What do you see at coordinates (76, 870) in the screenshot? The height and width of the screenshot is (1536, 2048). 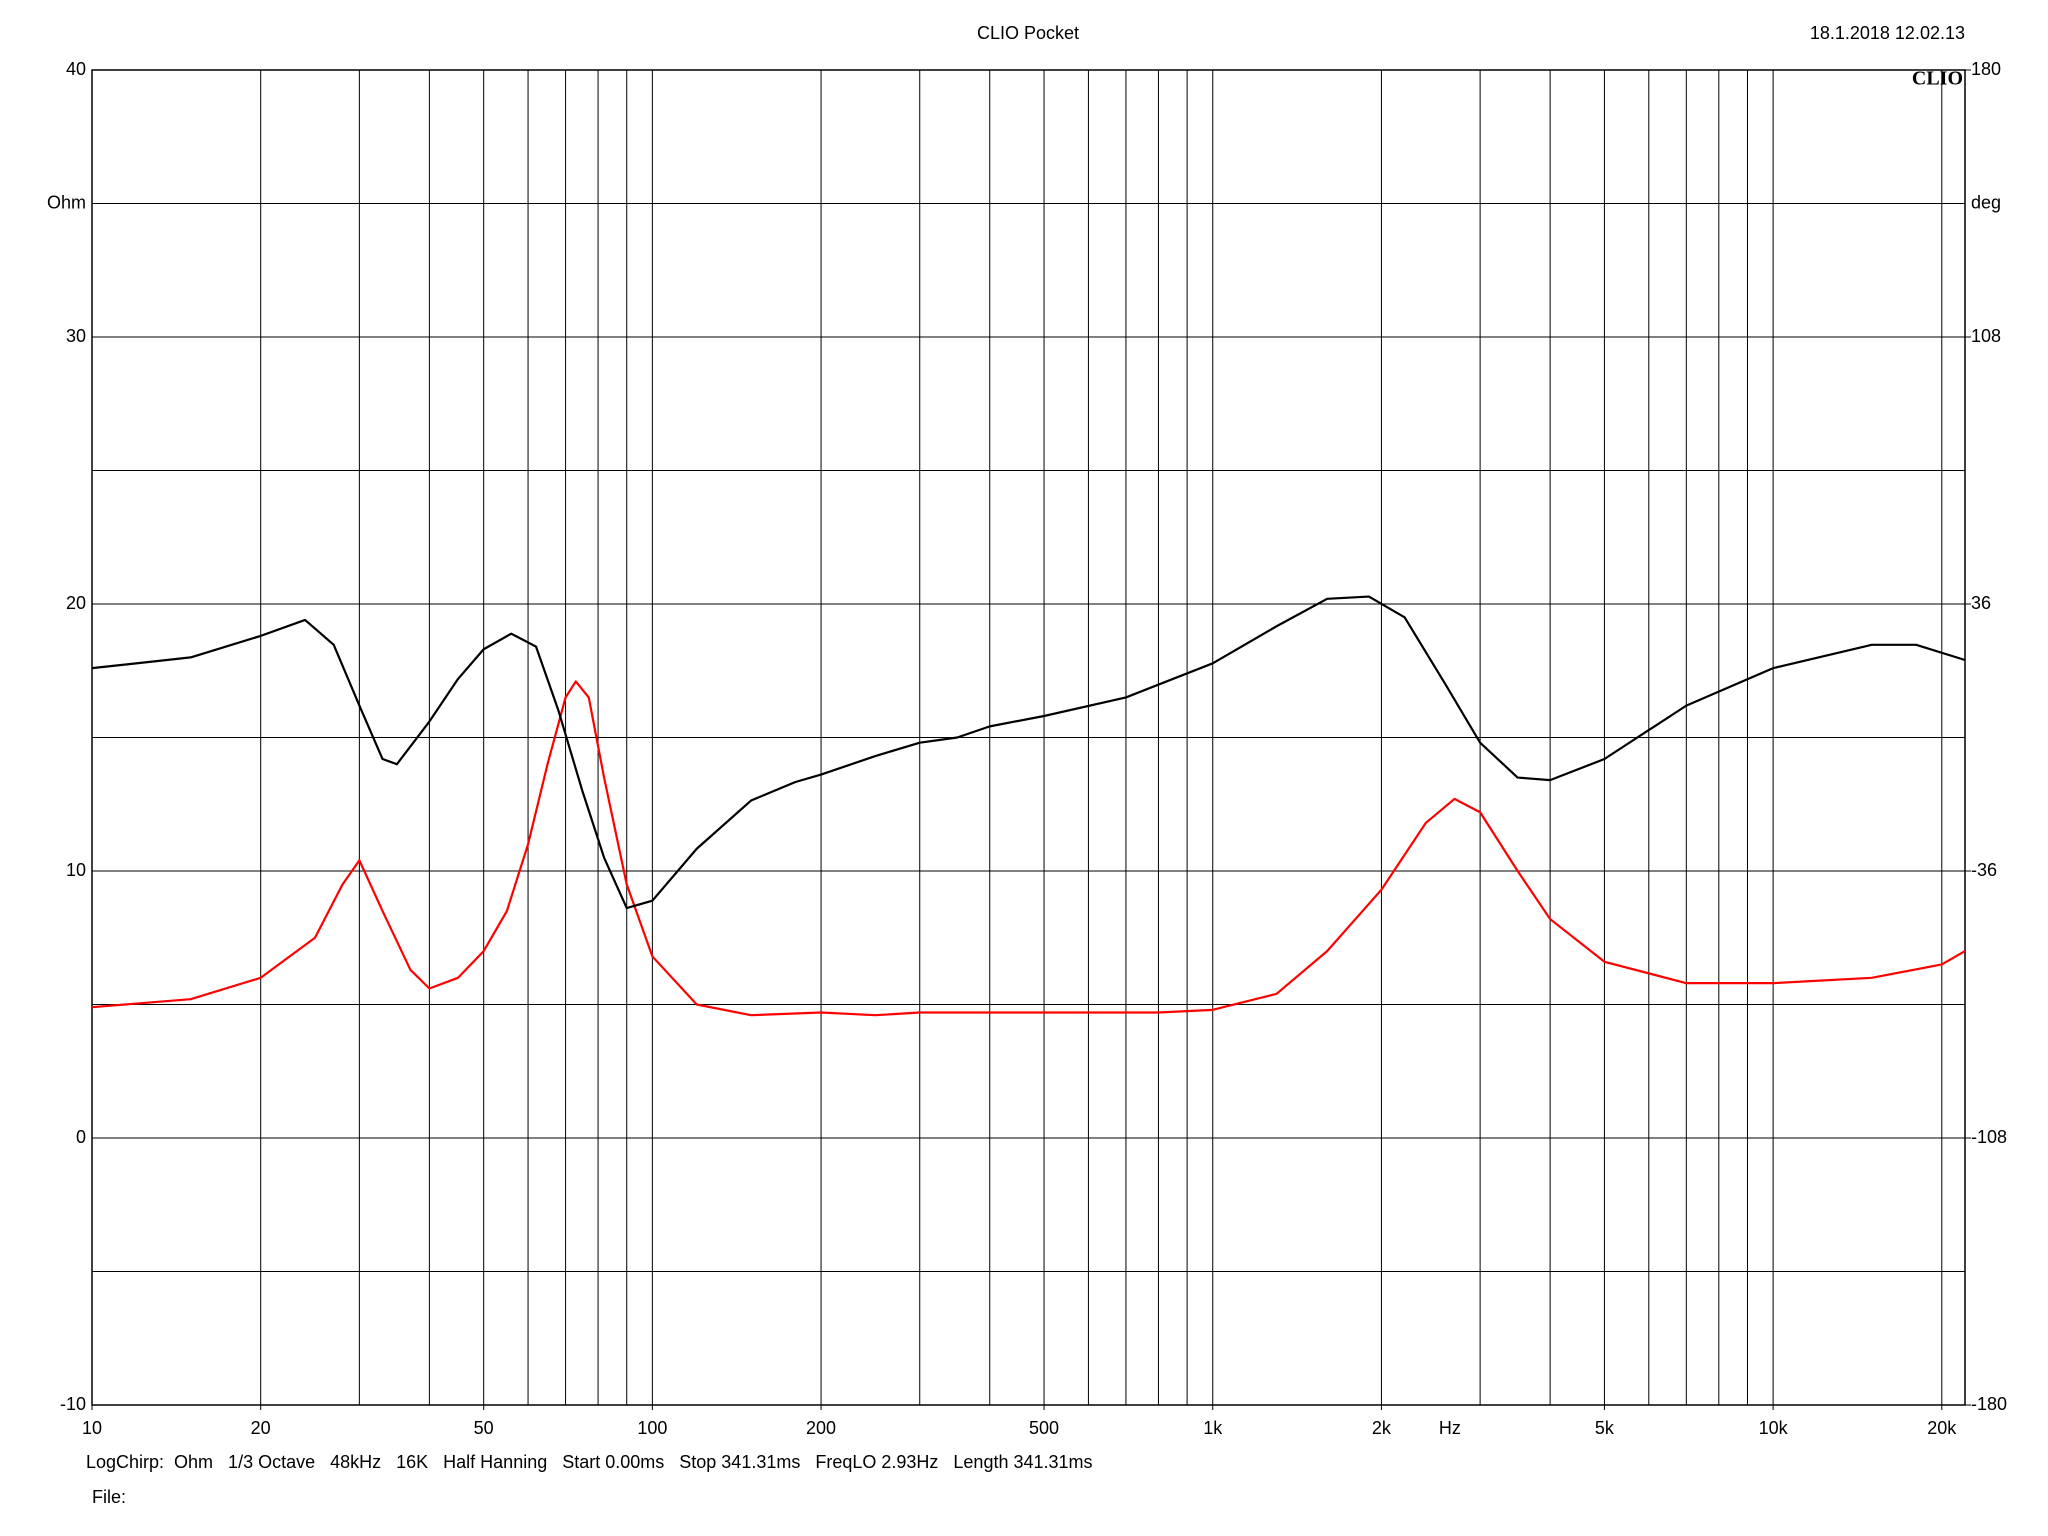 I see `y-tick-label: 10` at bounding box center [76, 870].